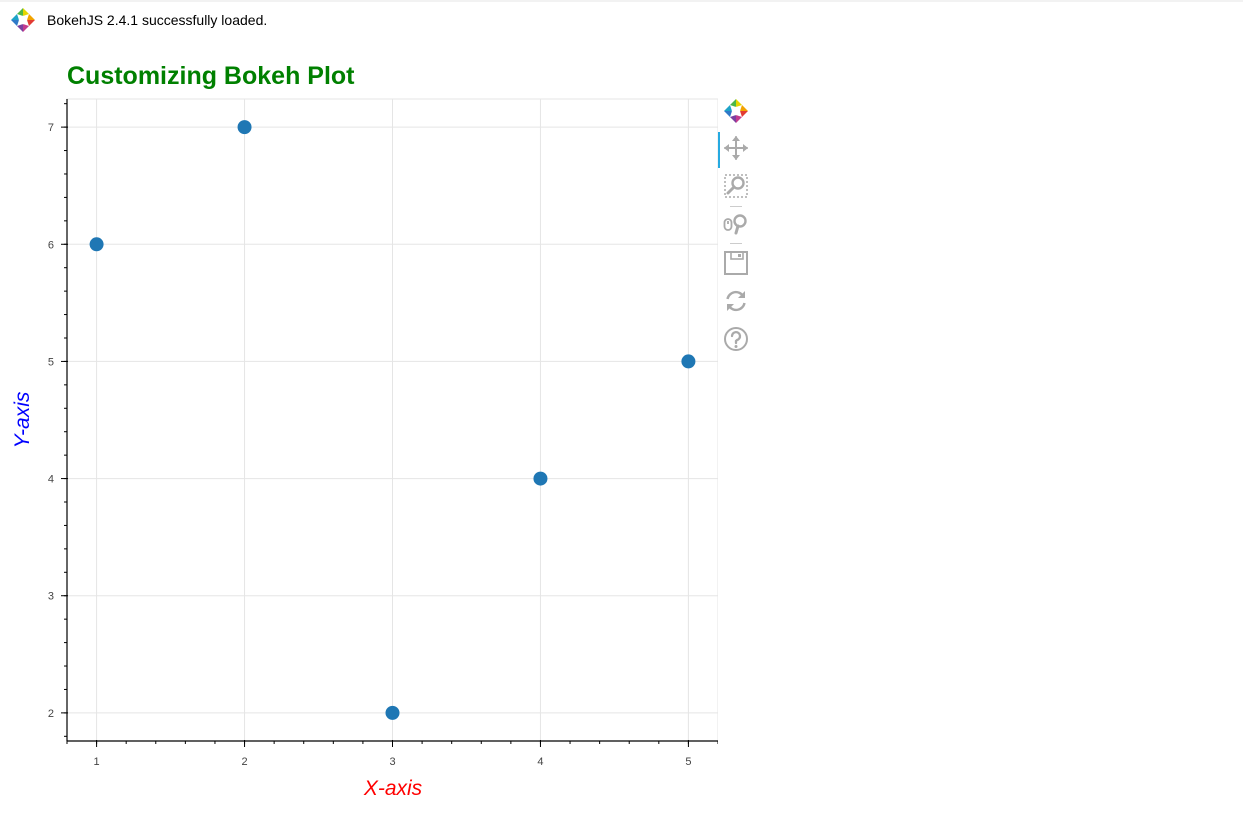 This screenshot has height=817, width=1243. What do you see at coordinates (621, 1) in the screenshot?
I see `page-top-border` at bounding box center [621, 1].